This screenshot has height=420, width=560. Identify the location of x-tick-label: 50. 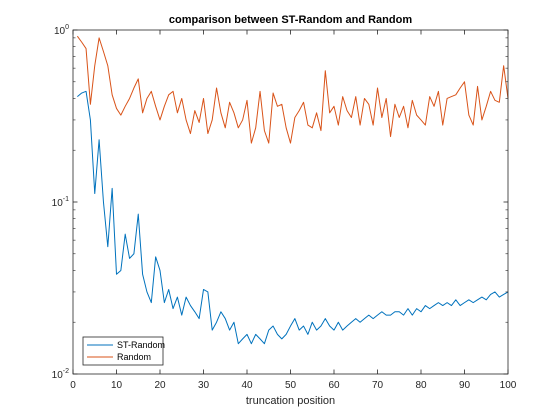
(291, 385).